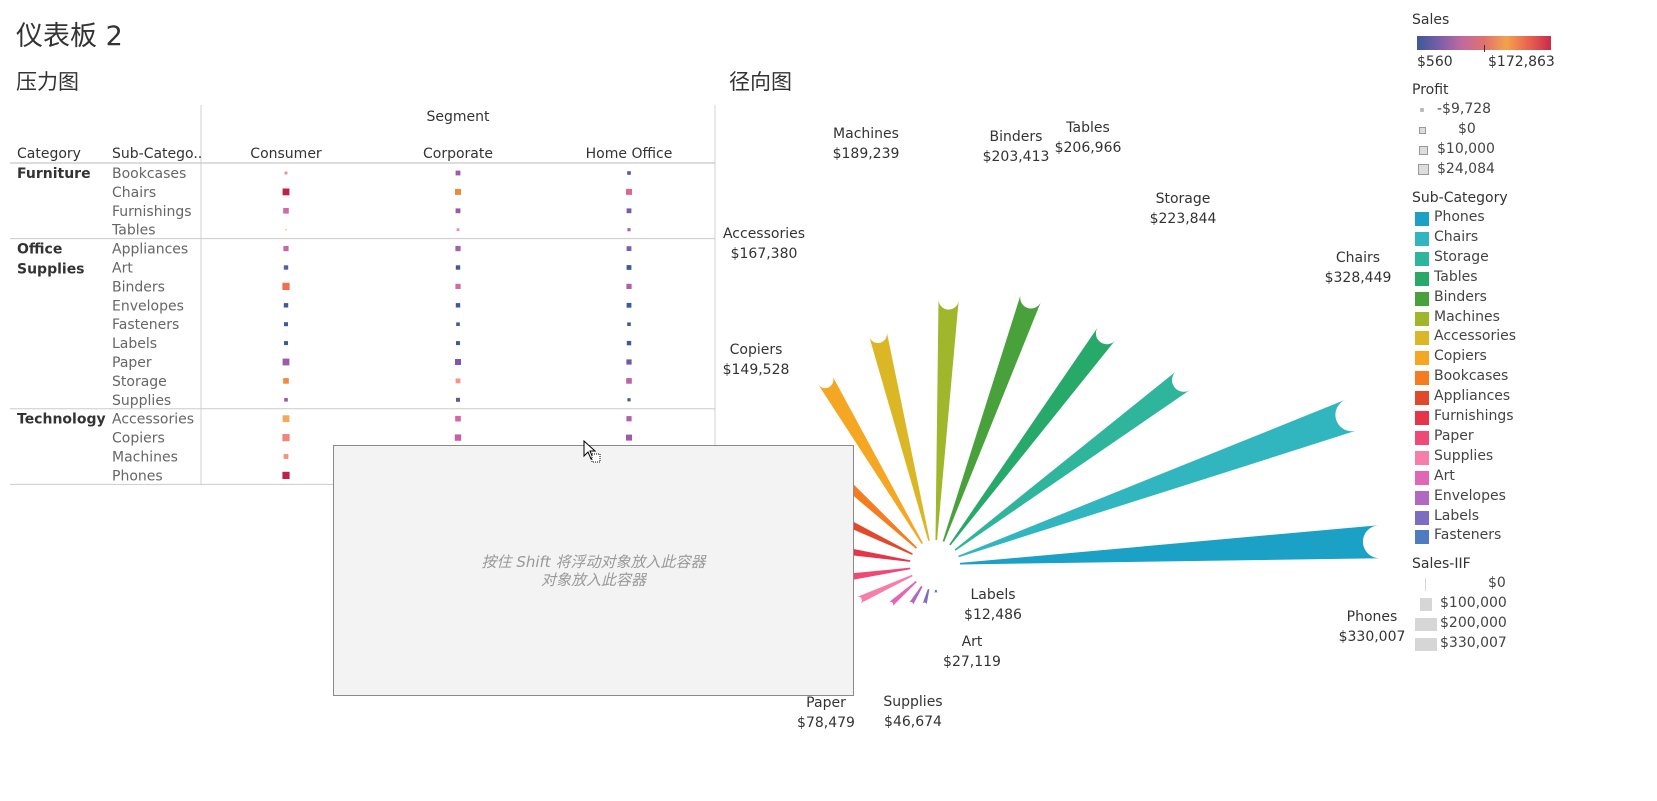 The height and width of the screenshot is (801, 1657). Describe the element at coordinates (1470, 495) in the screenshot. I see `subcategory-legend-label: Envelopes` at that location.